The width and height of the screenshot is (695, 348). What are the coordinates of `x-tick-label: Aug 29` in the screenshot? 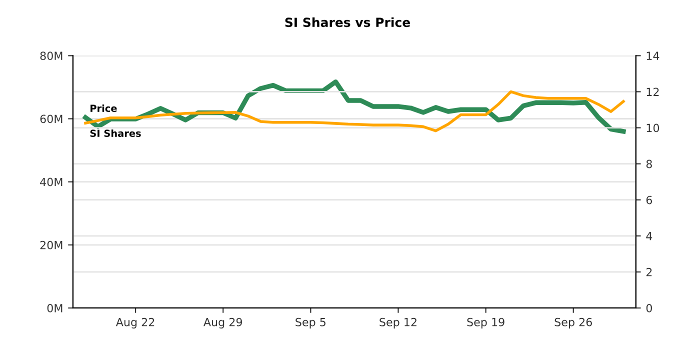 It's located at (223, 323).